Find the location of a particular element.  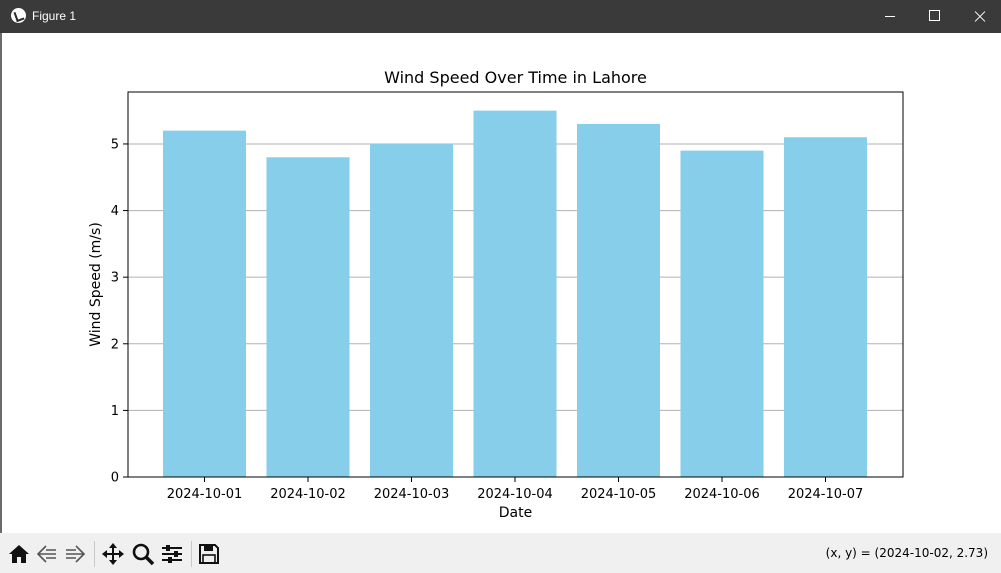

x-tick-label: 2024-10-07 is located at coordinates (826, 494).